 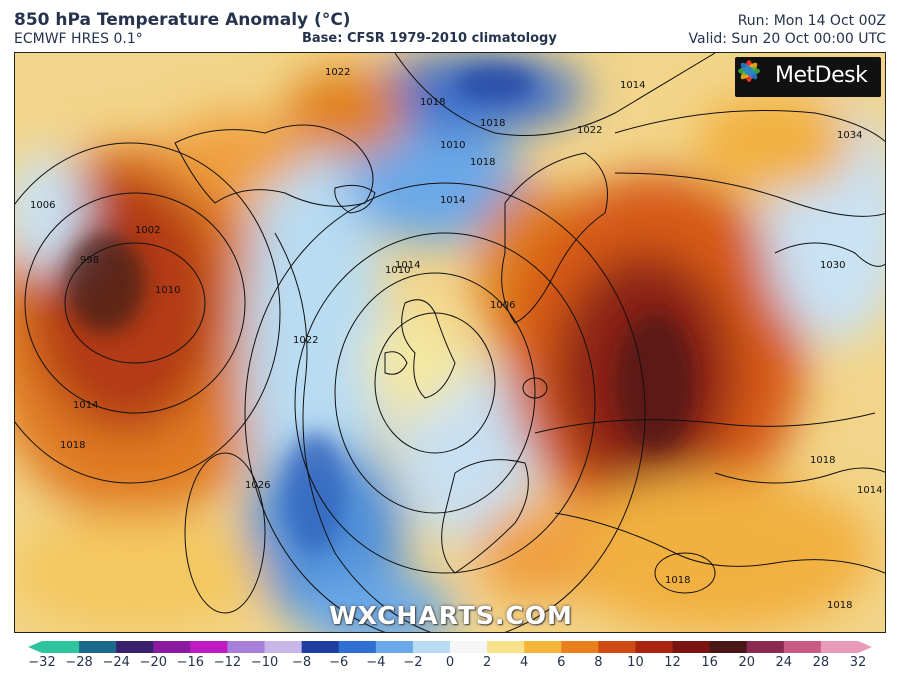 What do you see at coordinates (89, 260) in the screenshot?
I see `isobar-label: 998` at bounding box center [89, 260].